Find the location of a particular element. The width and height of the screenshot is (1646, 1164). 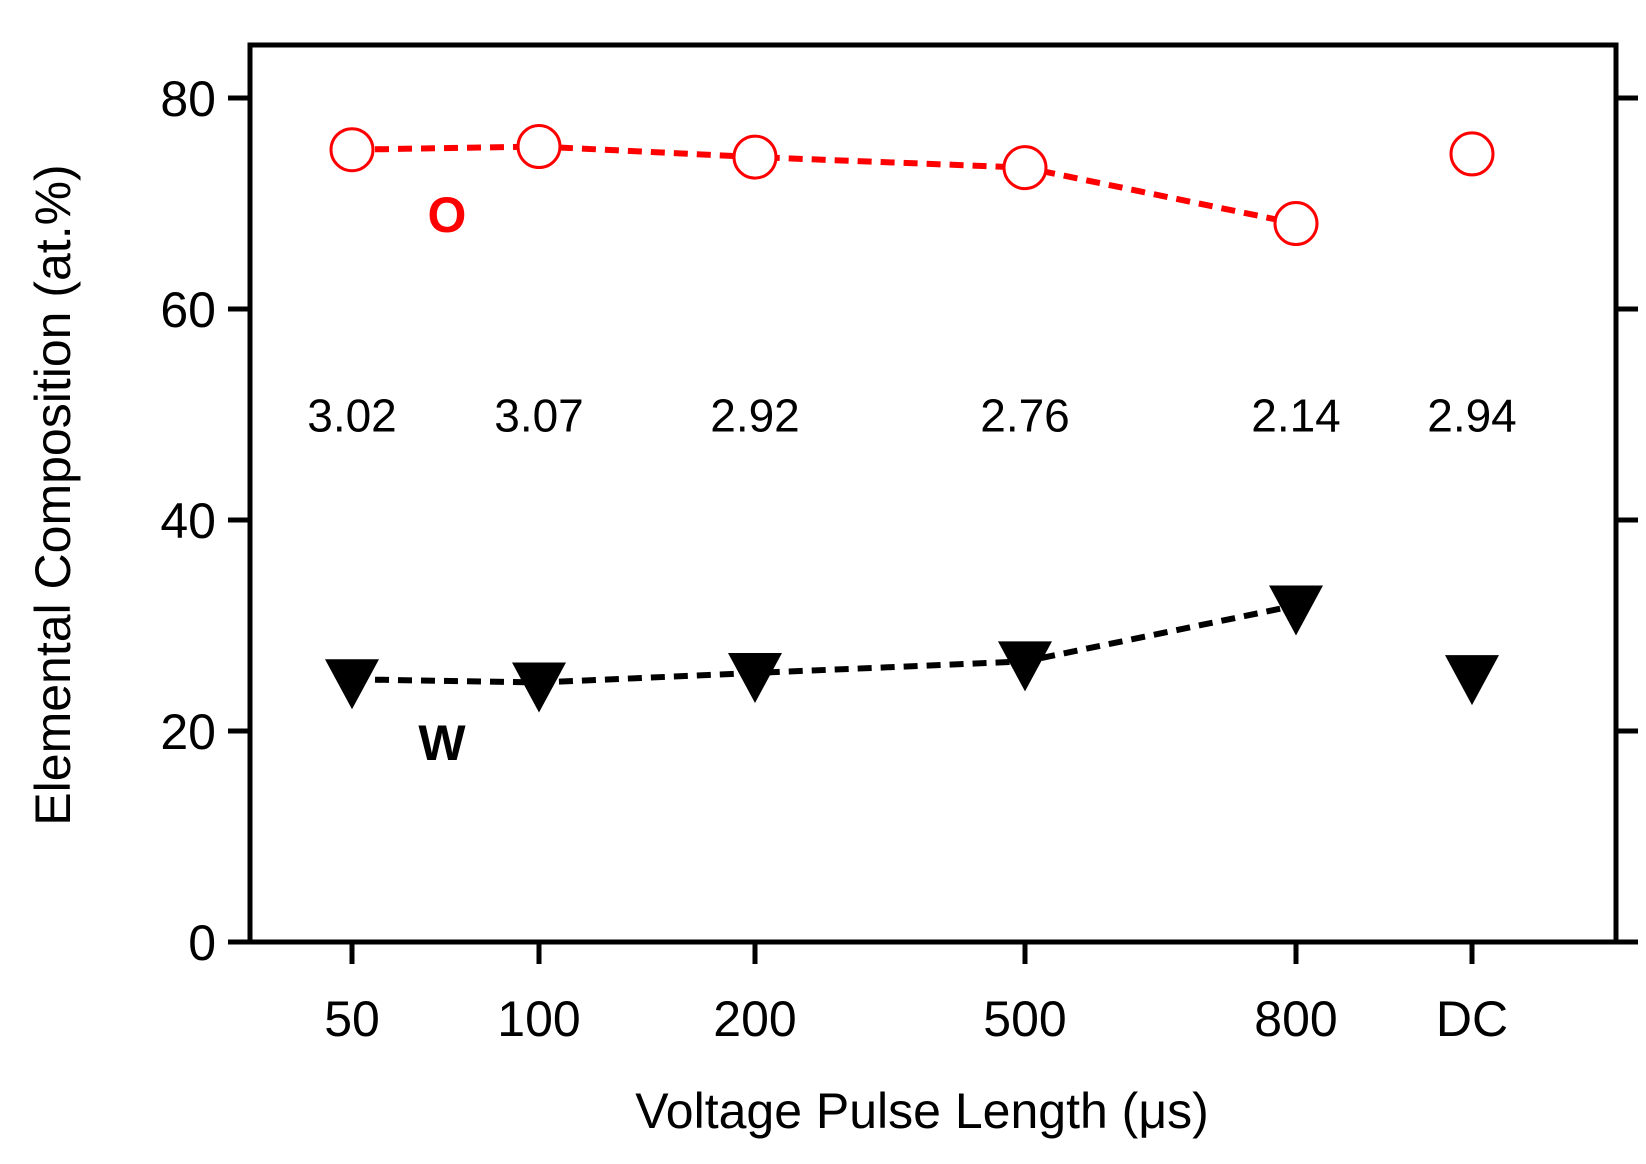

x-tick-label: 50 is located at coordinates (352, 1019).